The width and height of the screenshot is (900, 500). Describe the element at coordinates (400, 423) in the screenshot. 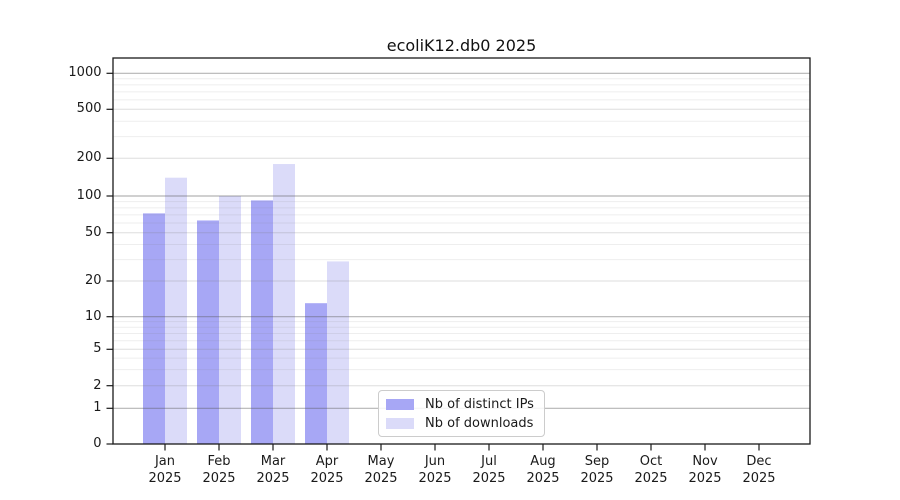

I see `legend-swatch-downloads-icon` at that location.